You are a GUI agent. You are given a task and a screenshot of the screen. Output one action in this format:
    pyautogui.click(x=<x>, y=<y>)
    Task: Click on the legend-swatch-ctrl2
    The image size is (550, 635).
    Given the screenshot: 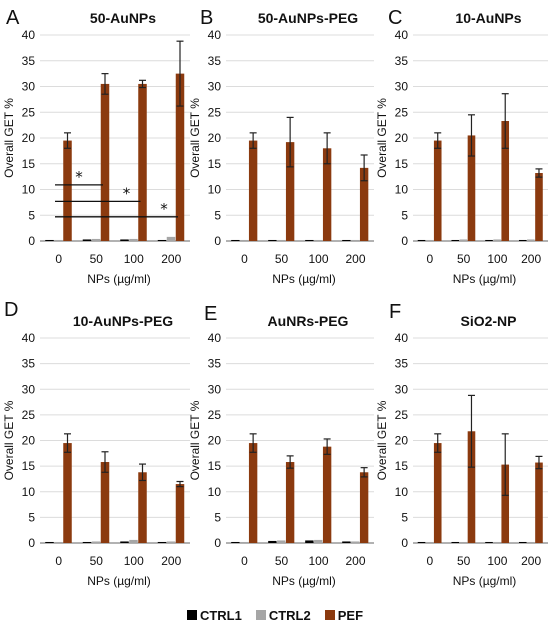 What is the action you would take?
    pyautogui.click(x=260, y=615)
    